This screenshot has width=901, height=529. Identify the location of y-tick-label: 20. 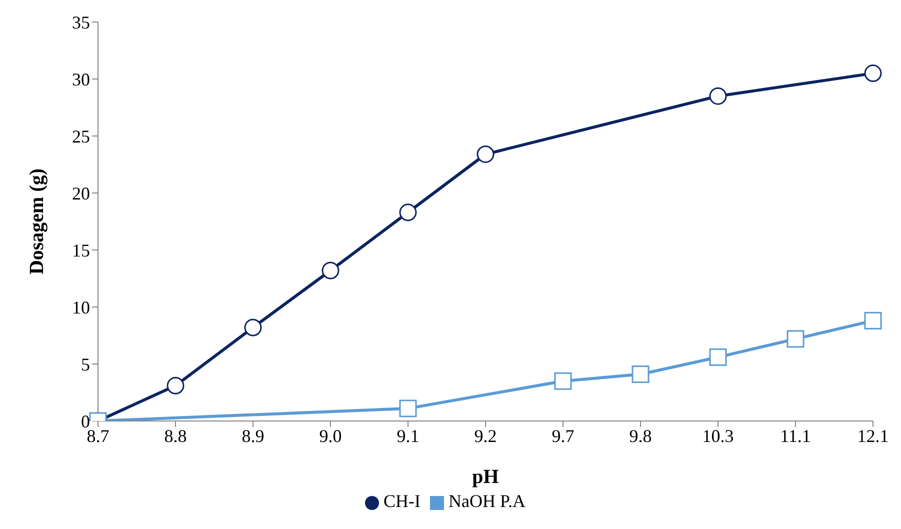
(81, 193).